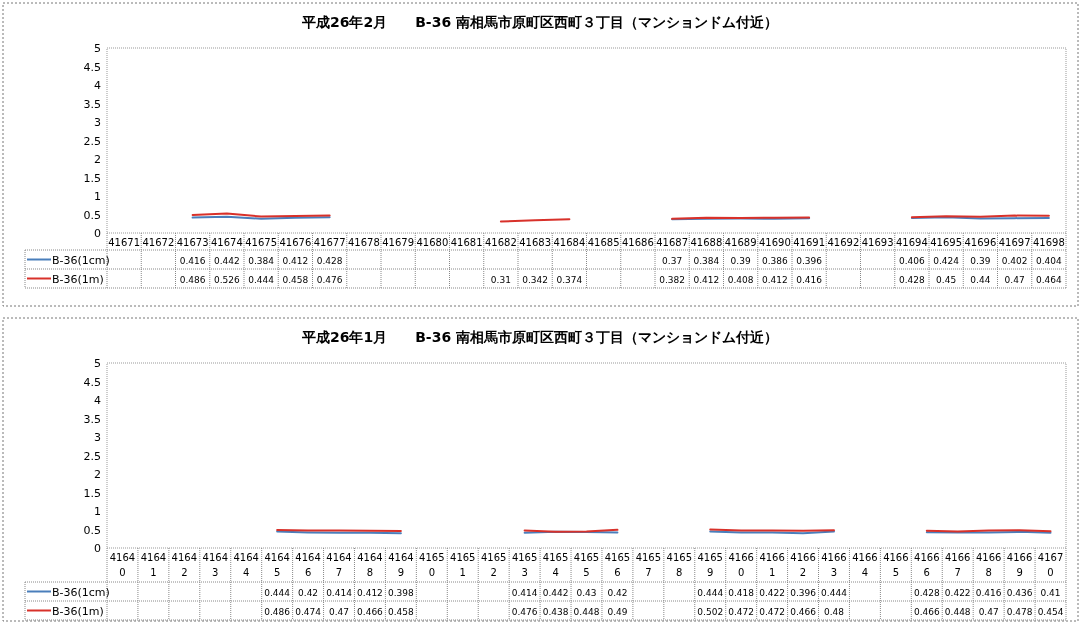  Describe the element at coordinates (1049, 280) in the screenshot. I see `data-label: 0.464` at that location.